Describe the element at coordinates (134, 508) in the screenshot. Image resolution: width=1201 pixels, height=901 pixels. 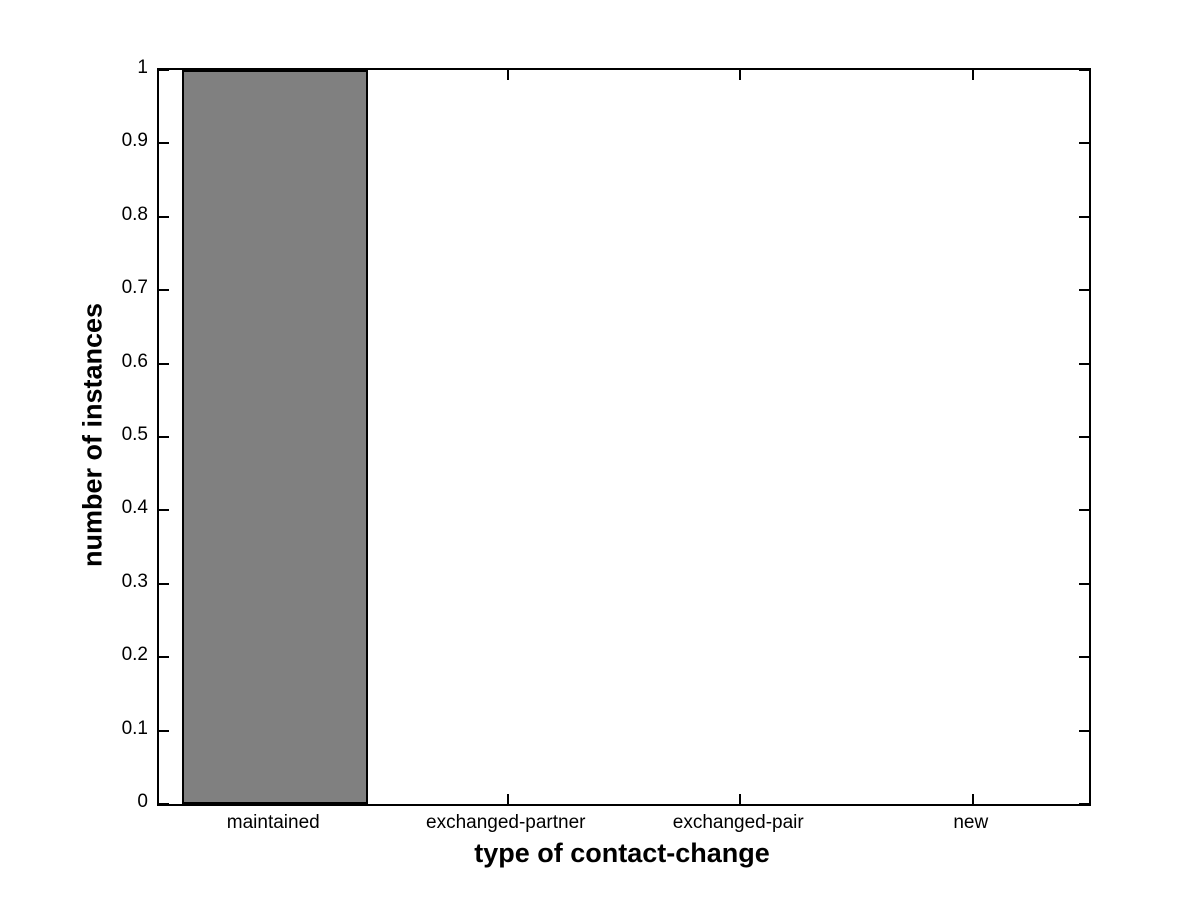
I see `y-tick-label: 0.4` at that location.